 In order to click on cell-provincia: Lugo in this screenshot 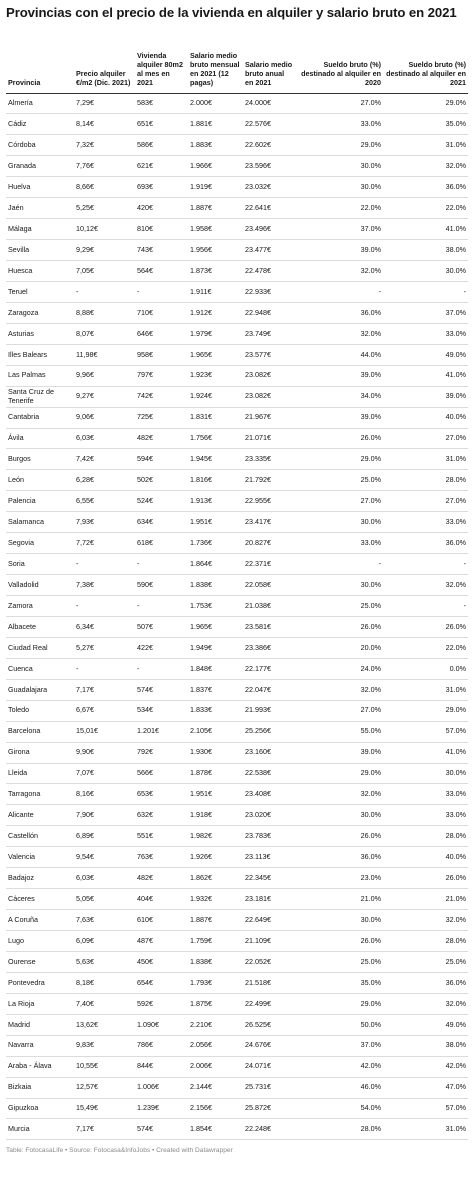, I will do `click(40, 941)`.